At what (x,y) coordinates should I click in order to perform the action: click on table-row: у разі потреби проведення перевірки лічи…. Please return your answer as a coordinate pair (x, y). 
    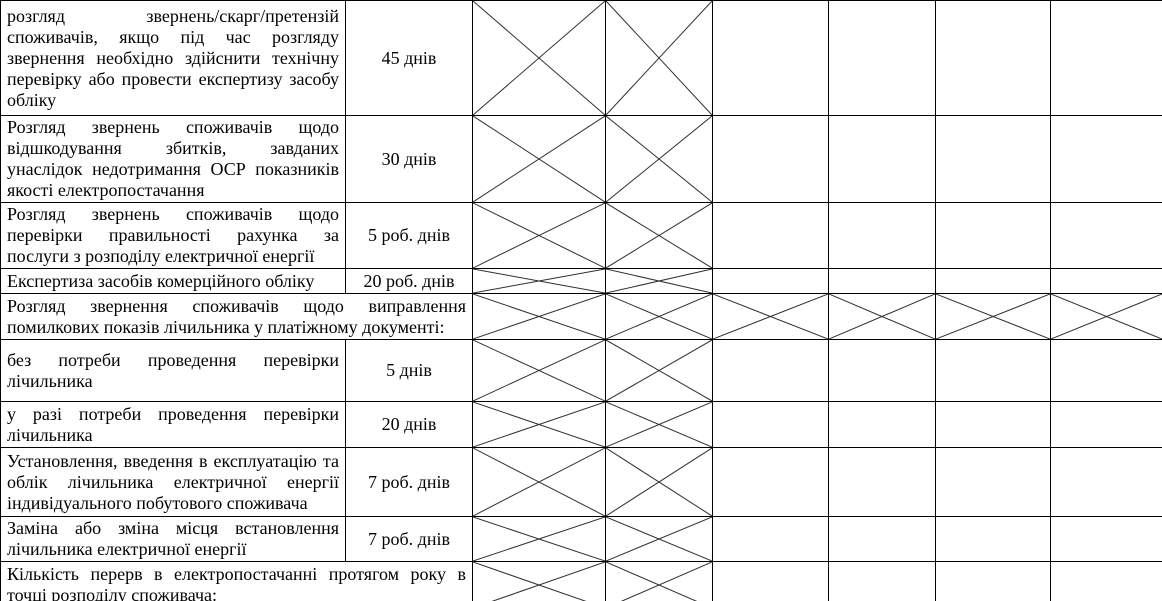
    Looking at the image, I should click on (581, 424).